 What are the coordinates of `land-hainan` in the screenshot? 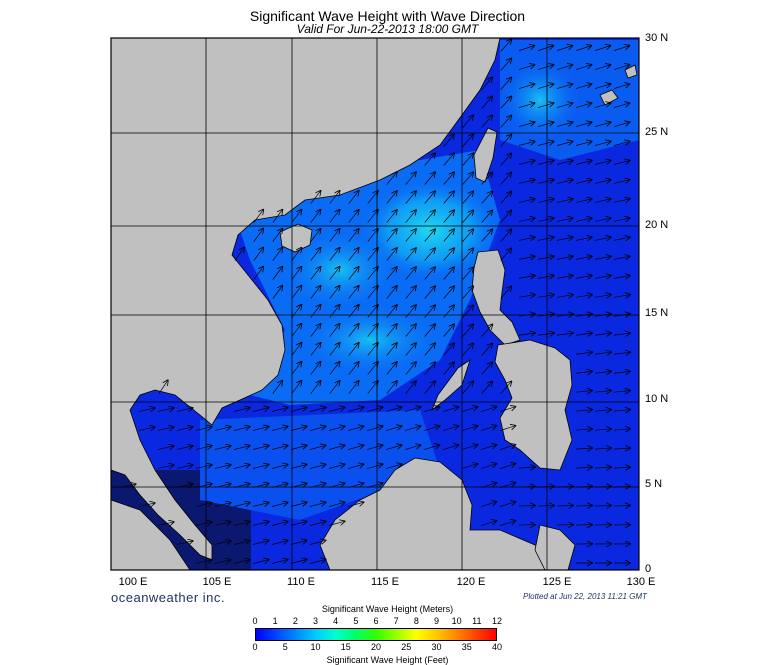 It's located at (296, 238).